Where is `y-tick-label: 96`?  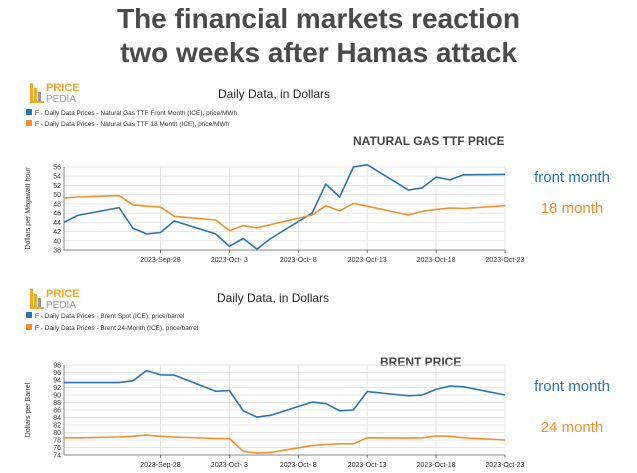 y-tick-label: 96 is located at coordinates (57, 373).